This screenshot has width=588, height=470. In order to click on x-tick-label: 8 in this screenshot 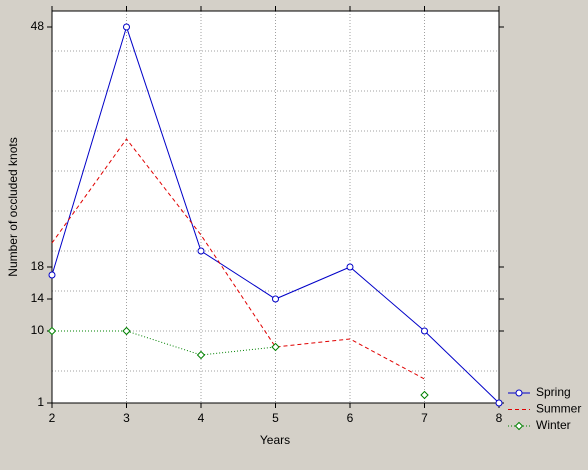, I will do `click(499, 418)`.